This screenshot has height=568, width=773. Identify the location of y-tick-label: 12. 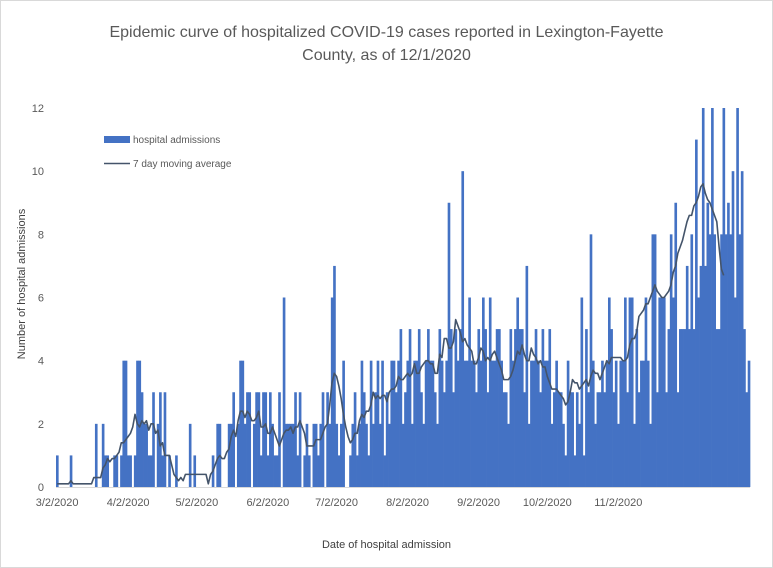
(38, 109).